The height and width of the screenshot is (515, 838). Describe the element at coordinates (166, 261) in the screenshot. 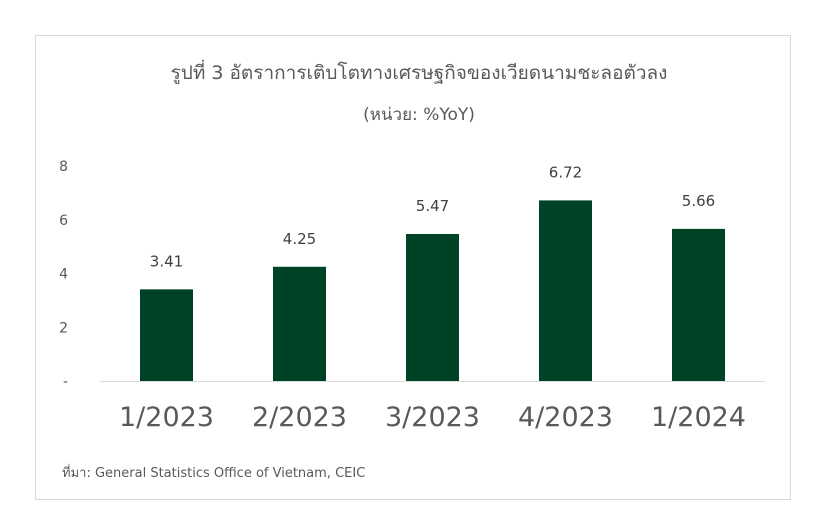

I see `data-label: 3.41` at that location.